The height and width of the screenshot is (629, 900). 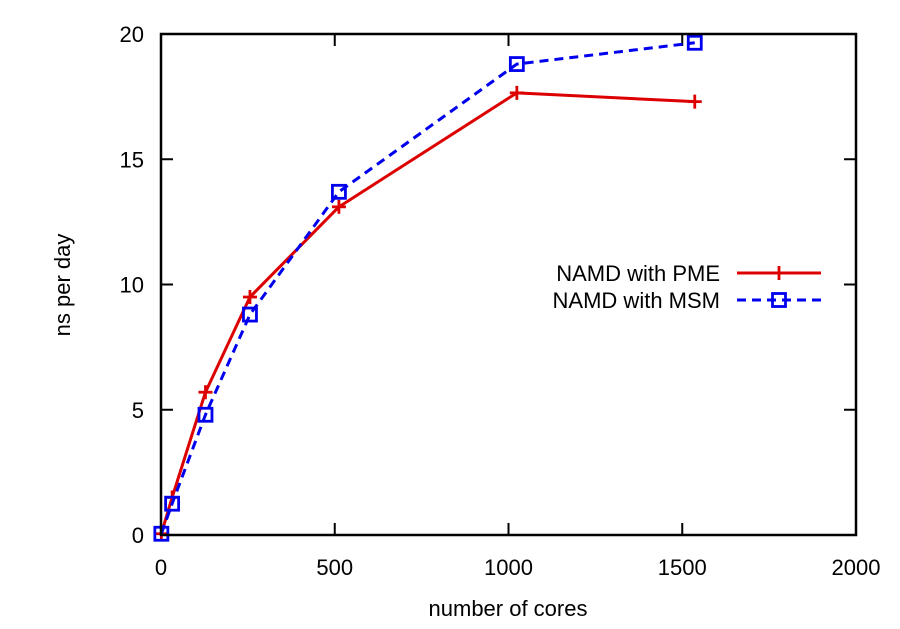 I want to click on y-tick-label: 15, so click(x=132, y=159).